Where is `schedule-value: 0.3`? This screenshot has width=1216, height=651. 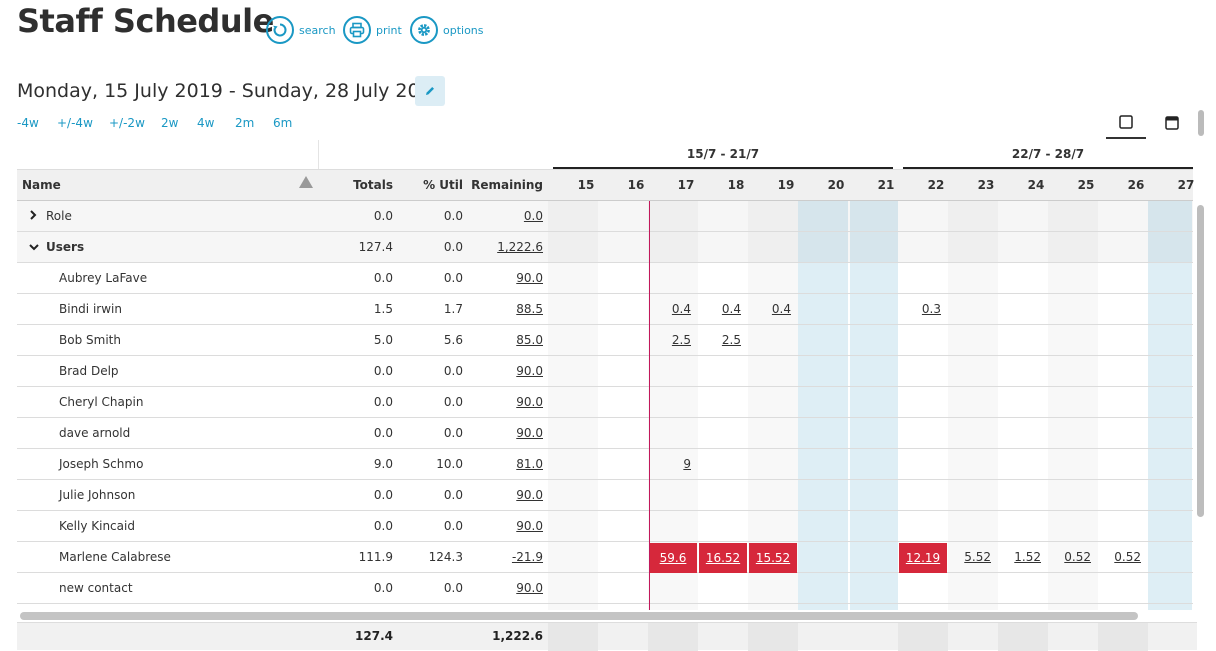
schedule-value: 0.3 is located at coordinates (931, 309).